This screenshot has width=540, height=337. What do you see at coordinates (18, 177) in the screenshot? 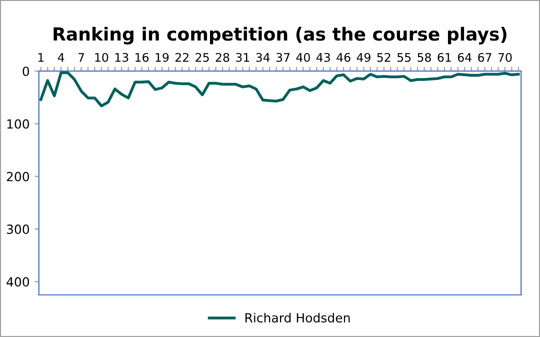
I see `y-tick-label: 200` at bounding box center [18, 177].